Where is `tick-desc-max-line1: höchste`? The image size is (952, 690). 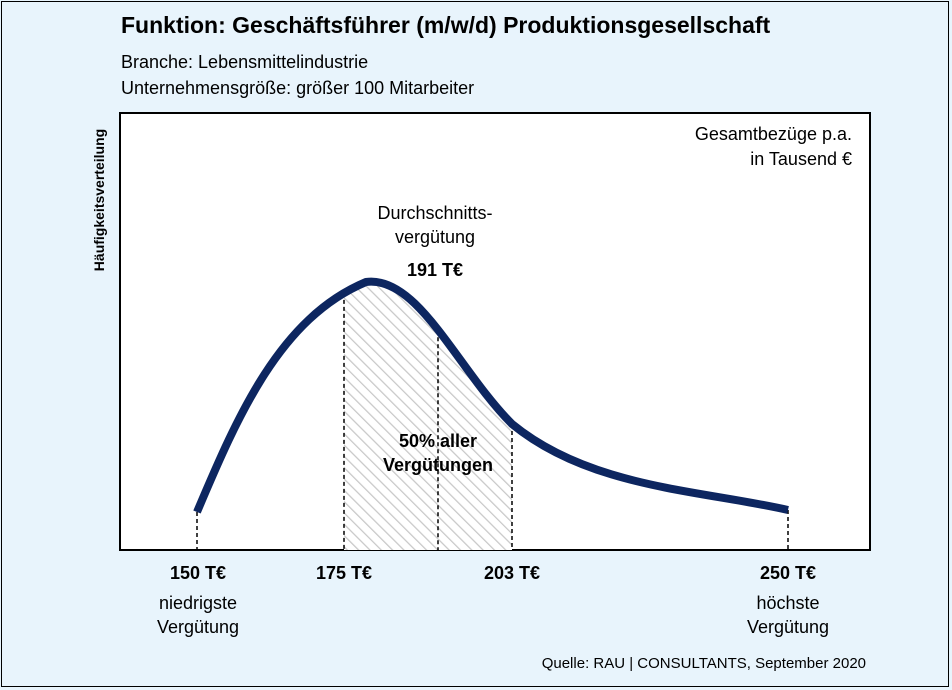 tick-desc-max-line1: höchste is located at coordinates (787, 603).